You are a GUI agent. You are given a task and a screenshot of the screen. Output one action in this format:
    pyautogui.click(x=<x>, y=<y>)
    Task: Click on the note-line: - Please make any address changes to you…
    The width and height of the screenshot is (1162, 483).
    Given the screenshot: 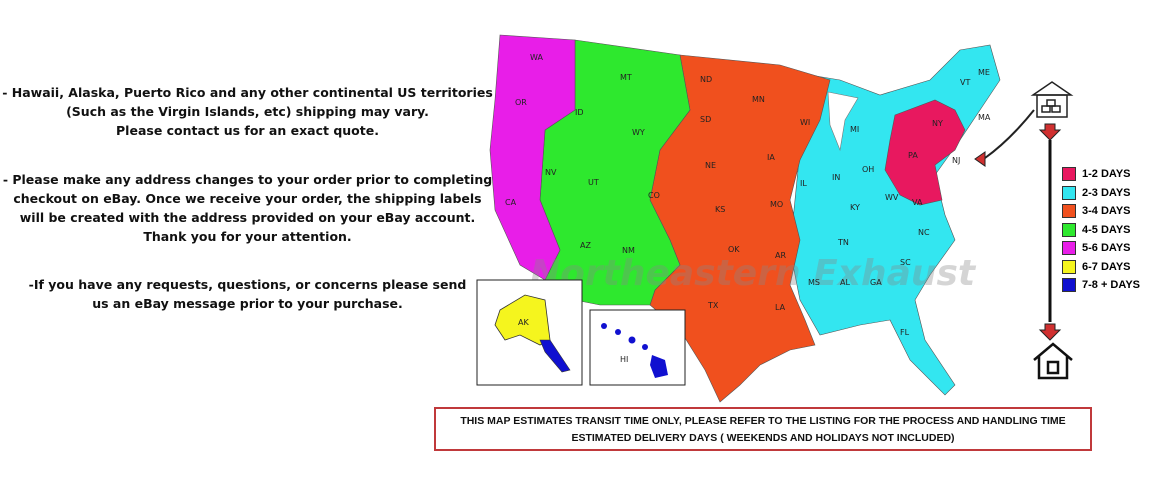 What is the action you would take?
    pyautogui.click(x=247, y=179)
    